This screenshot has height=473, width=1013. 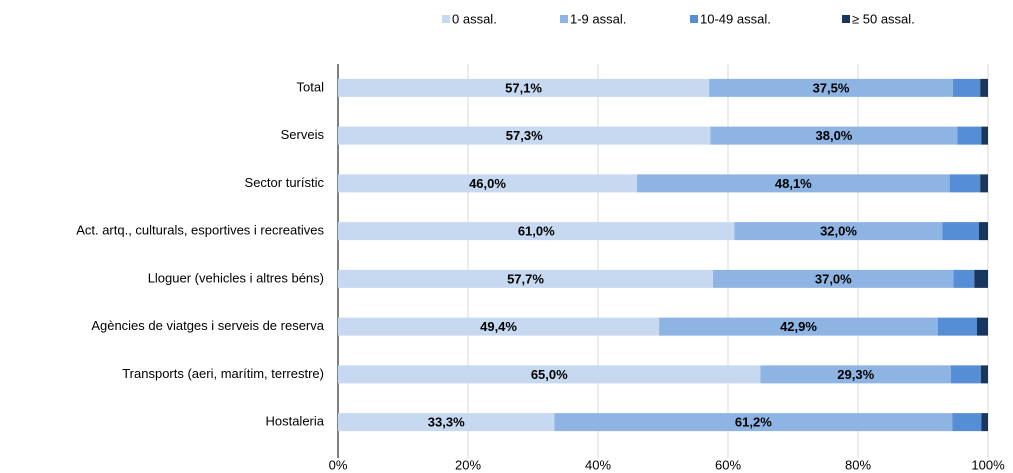 I want to click on legend-label: ≥ 50 assal., so click(x=883, y=18).